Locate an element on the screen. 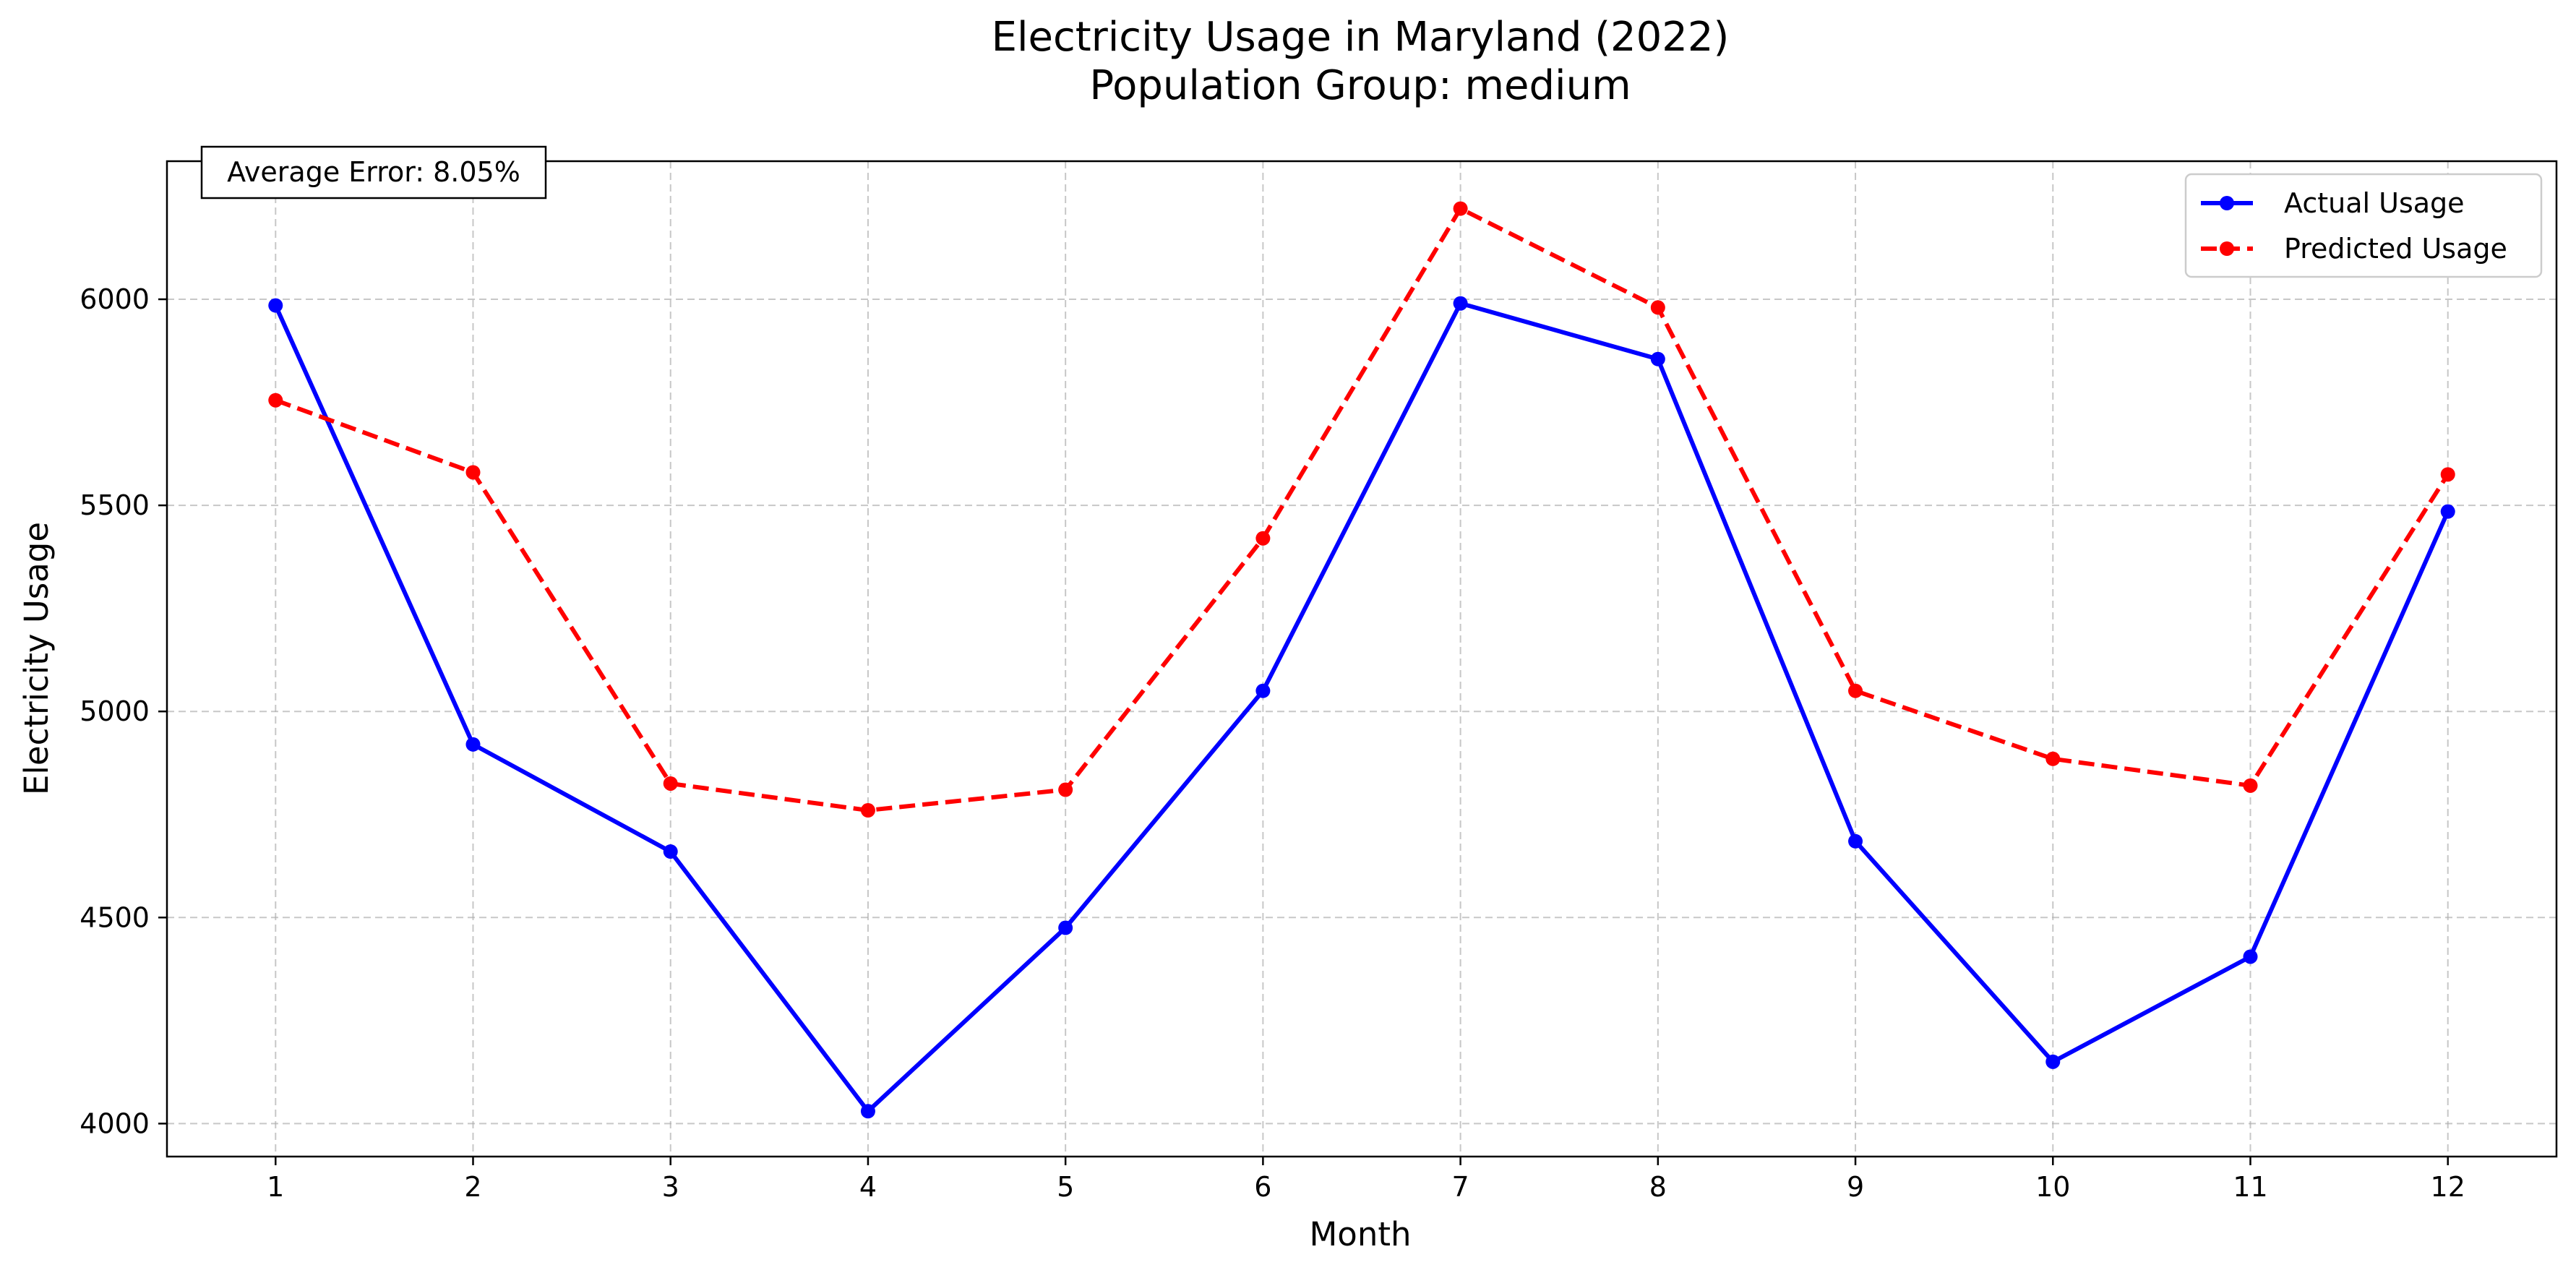 This screenshot has width=2576, height=1278. legend-items: Actual Usage Predicted Usage is located at coordinates (2354, 226).